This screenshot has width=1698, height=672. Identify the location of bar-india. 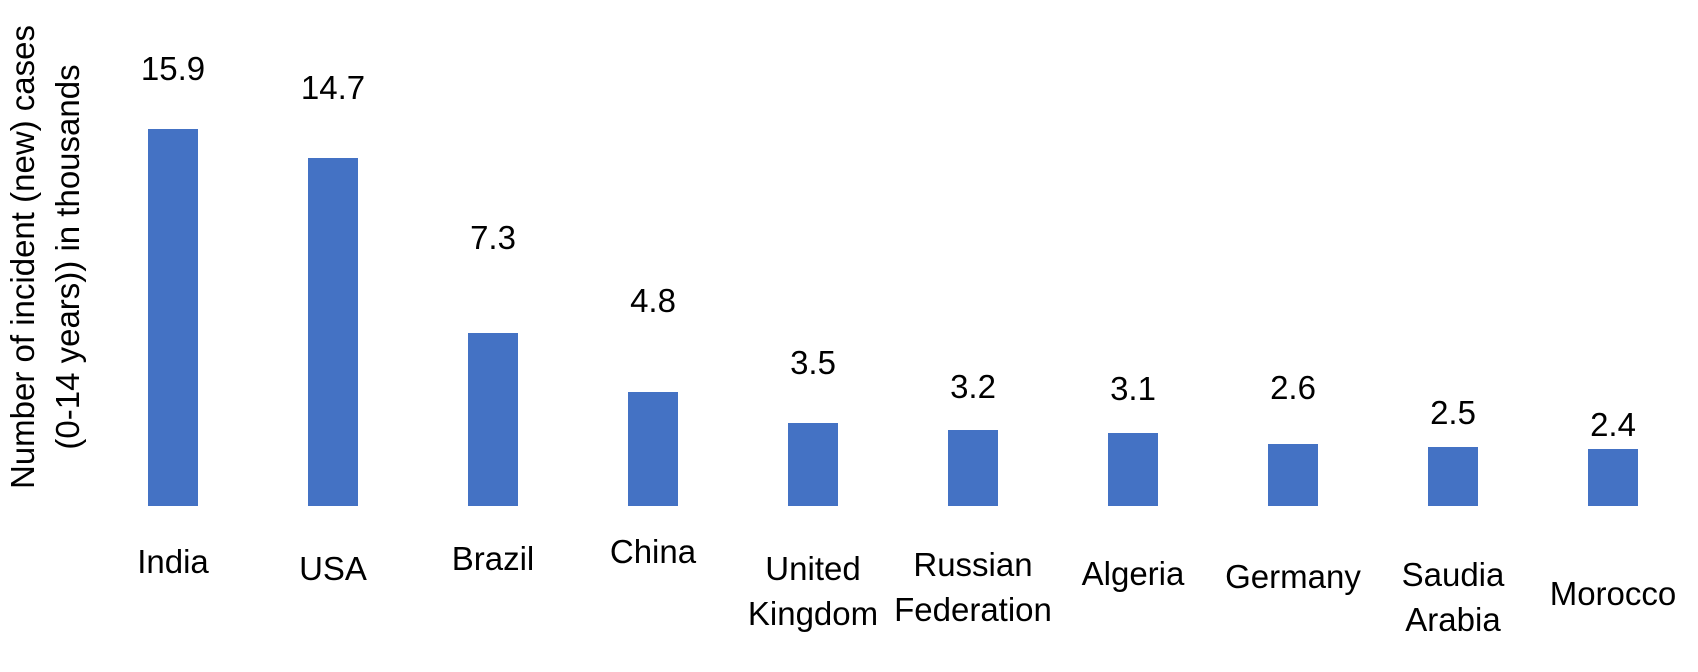
(173, 317).